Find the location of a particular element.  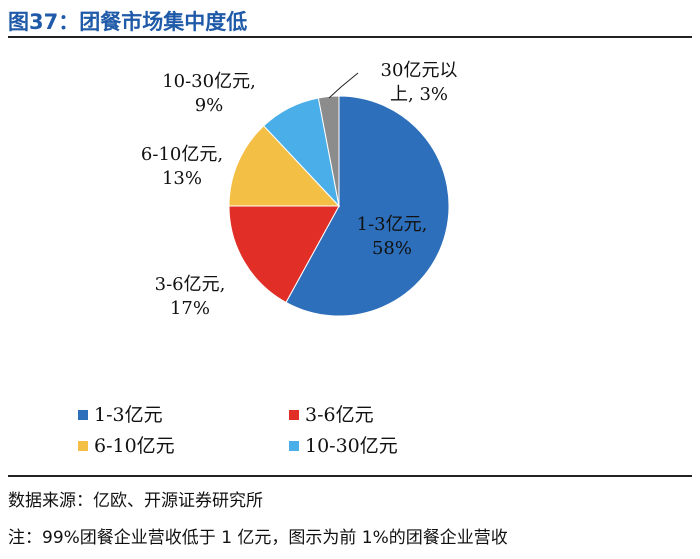

legend-label-3: 10-30亿元 is located at coordinates (351, 446).